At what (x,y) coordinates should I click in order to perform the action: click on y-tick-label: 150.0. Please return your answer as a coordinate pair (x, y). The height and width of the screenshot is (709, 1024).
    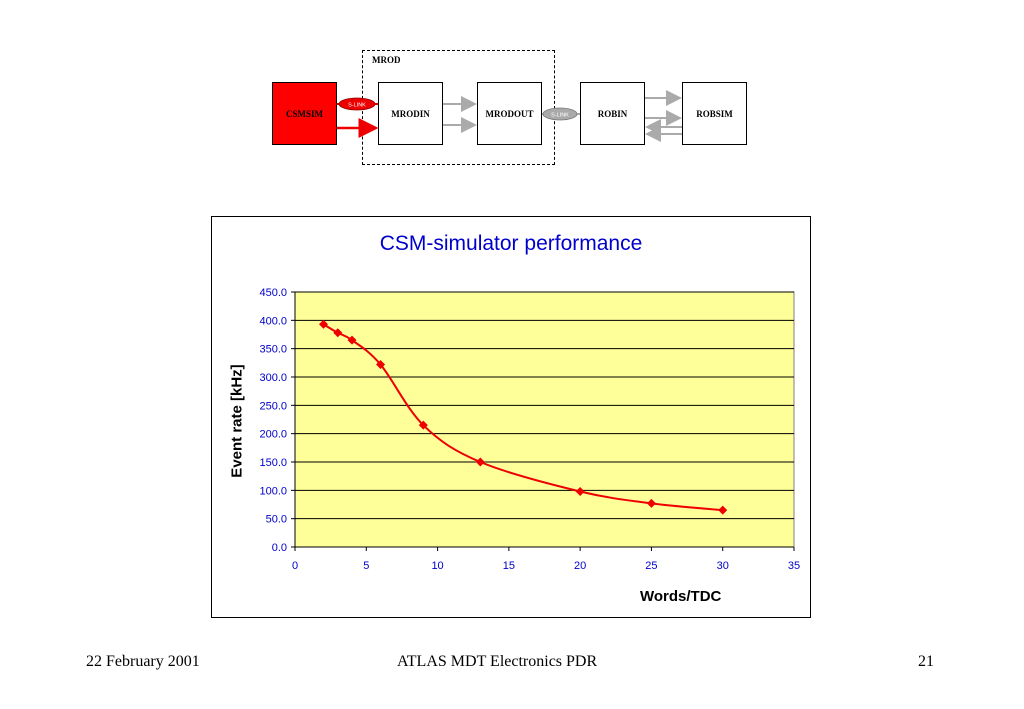
    Looking at the image, I should click on (273, 463).